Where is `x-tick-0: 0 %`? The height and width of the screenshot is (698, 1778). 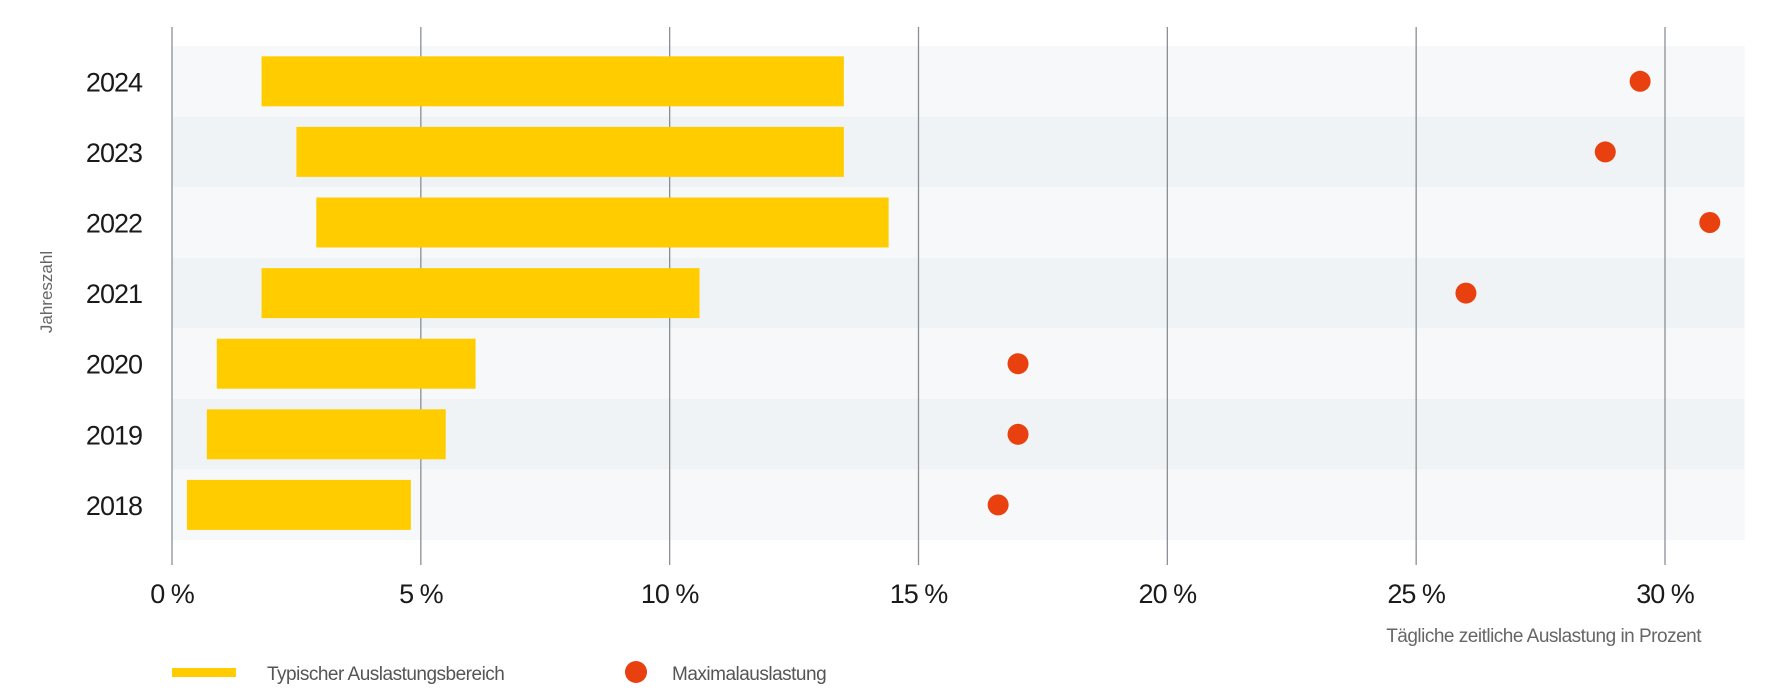 x-tick-0: 0 % is located at coordinates (172, 594).